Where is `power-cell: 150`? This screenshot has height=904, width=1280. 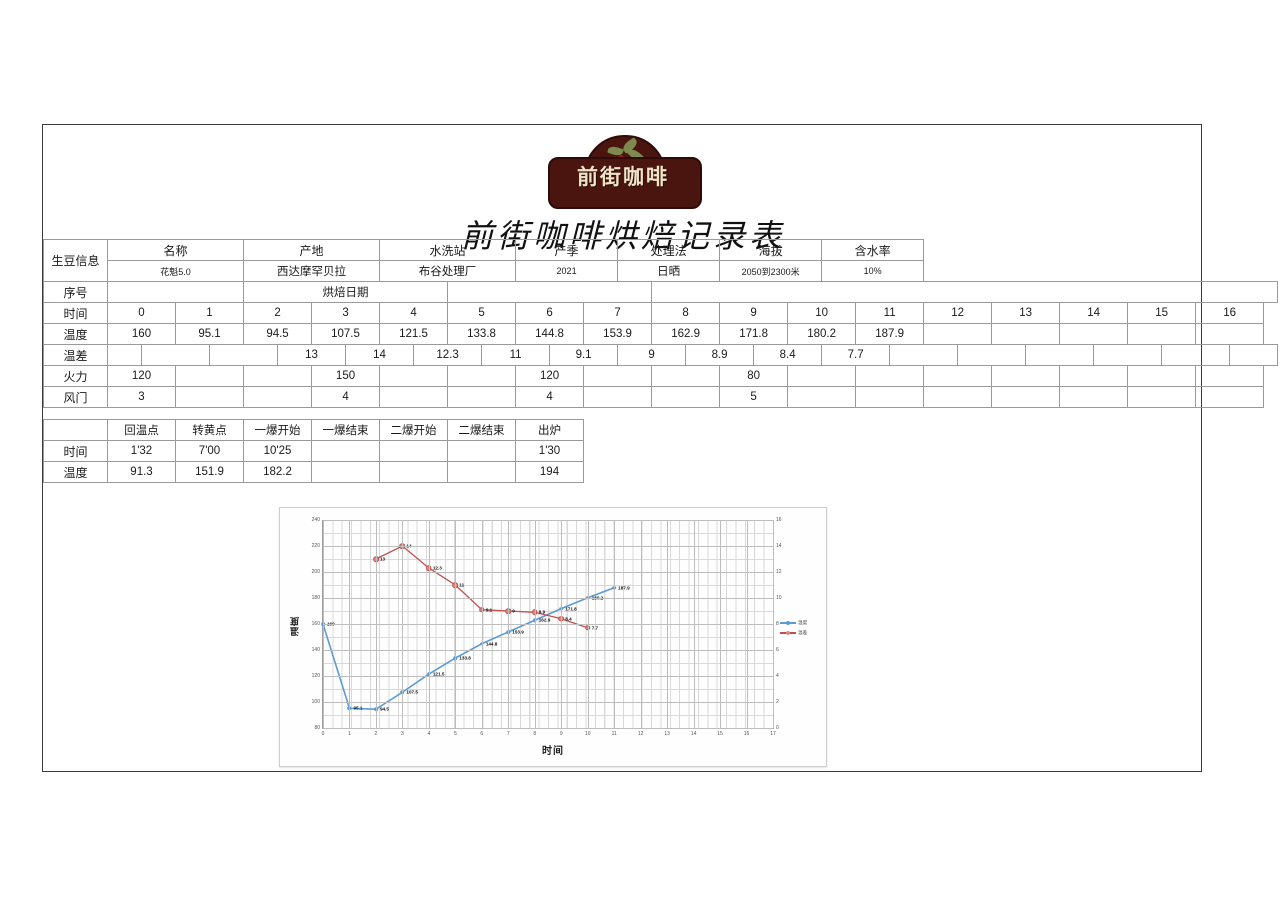
power-cell: 150 is located at coordinates (346, 376).